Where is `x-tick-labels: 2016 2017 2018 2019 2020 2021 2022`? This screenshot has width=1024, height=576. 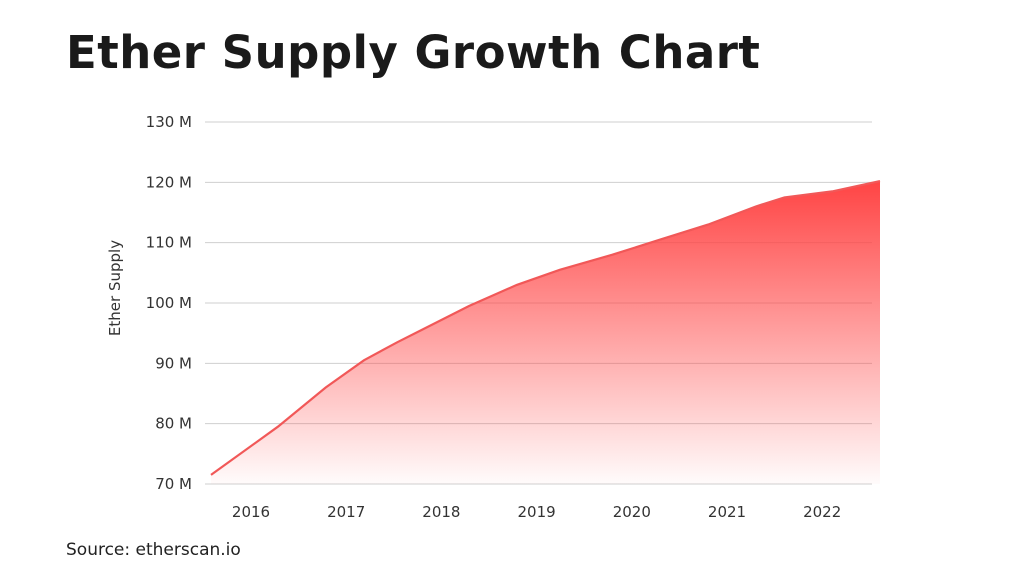
x-tick-labels: 2016 2017 2018 2019 2020 2021 2022 is located at coordinates (536, 512).